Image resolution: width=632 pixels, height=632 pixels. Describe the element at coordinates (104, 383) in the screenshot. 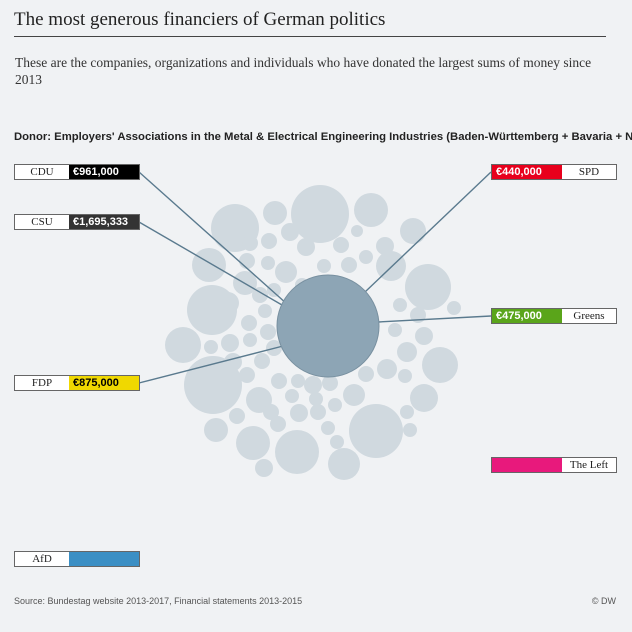

I see `donation-amount: €875,000` at that location.